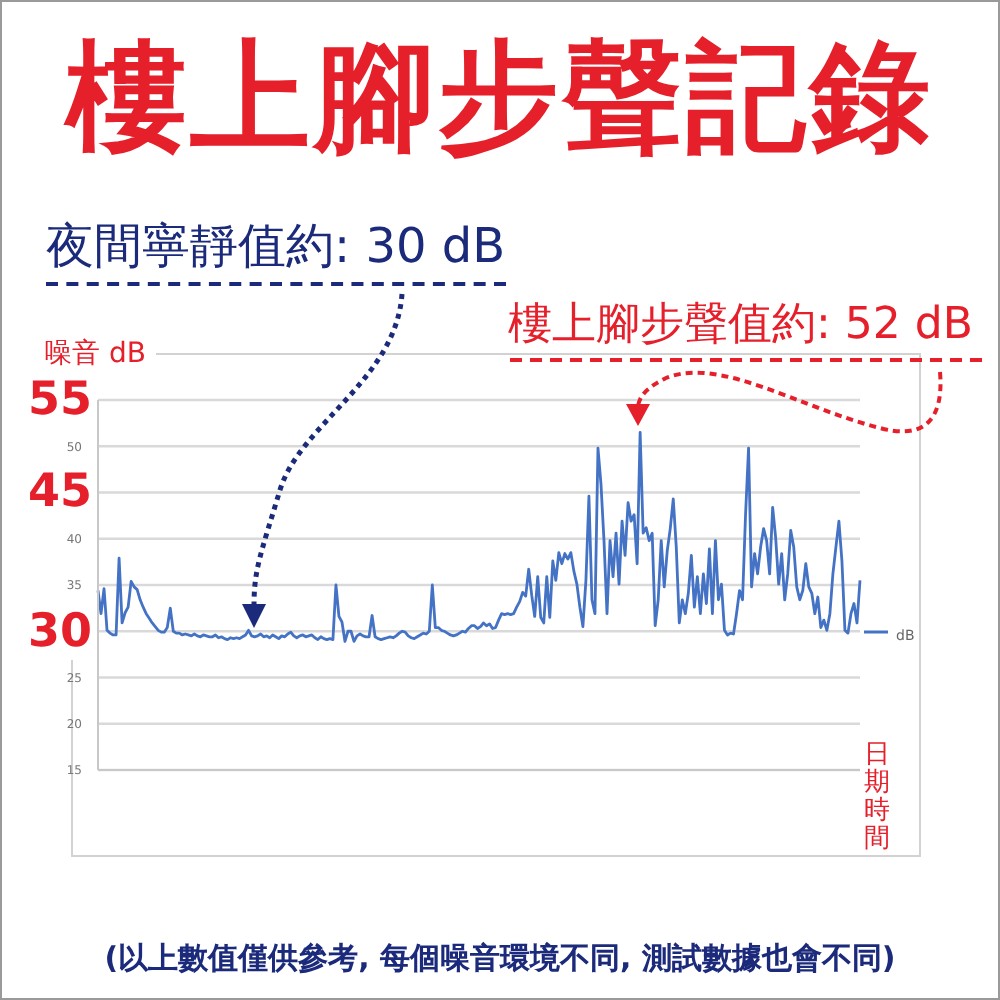  I want to click on text: 45, so click(60, 492).